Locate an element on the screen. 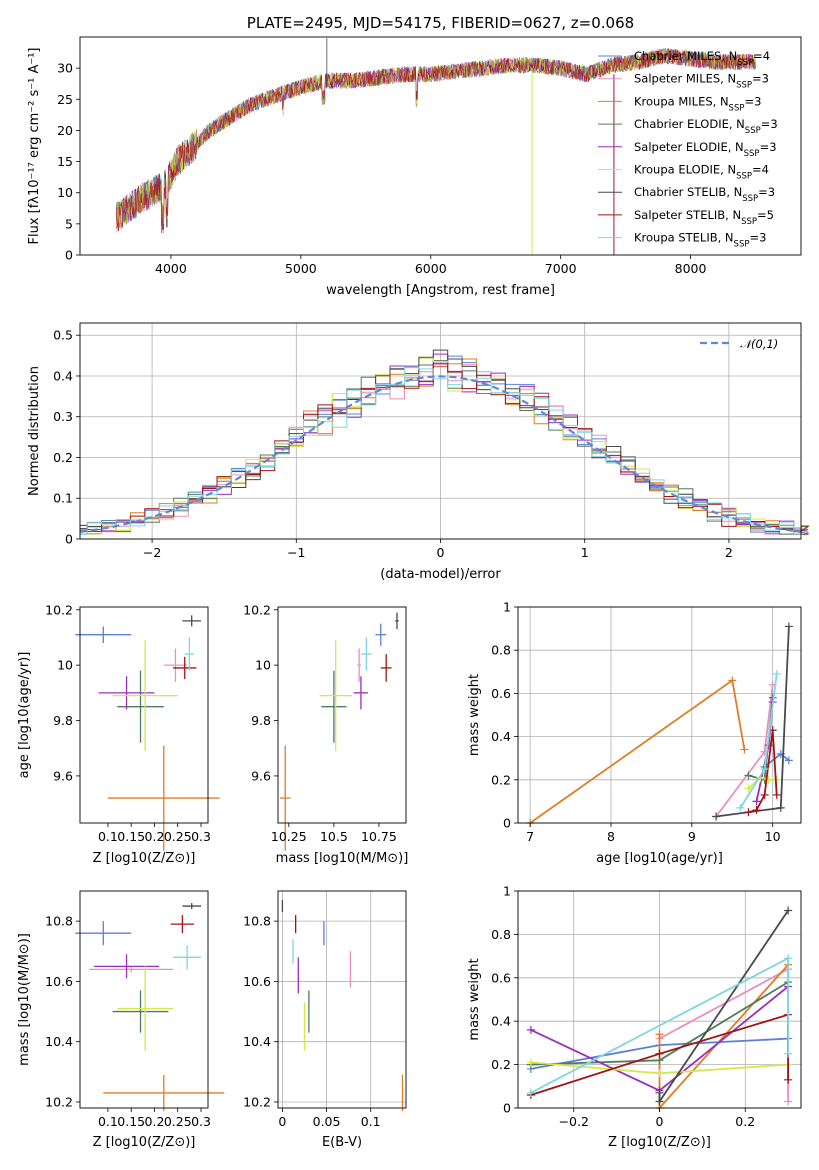  legend-label: Kroupa ELODIE, NSSP=4 is located at coordinates (701, 172).